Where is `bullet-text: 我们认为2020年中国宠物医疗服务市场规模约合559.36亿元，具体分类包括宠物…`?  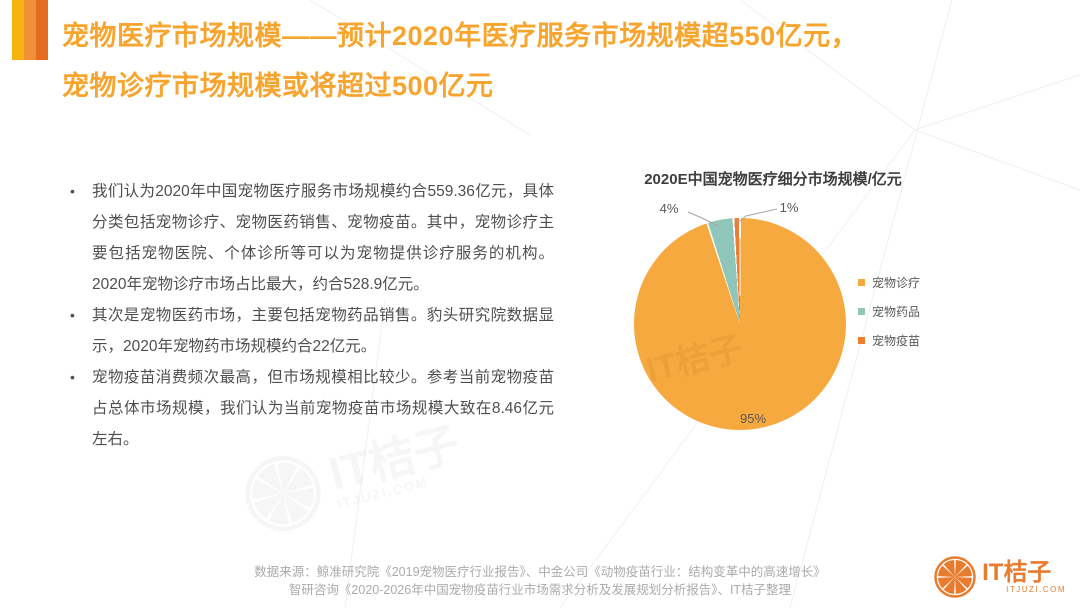 bullet-text: 我们认为2020年中国宠物医疗服务市场规模约合559.36亿元，具体分类包括宠物… is located at coordinates (323, 238).